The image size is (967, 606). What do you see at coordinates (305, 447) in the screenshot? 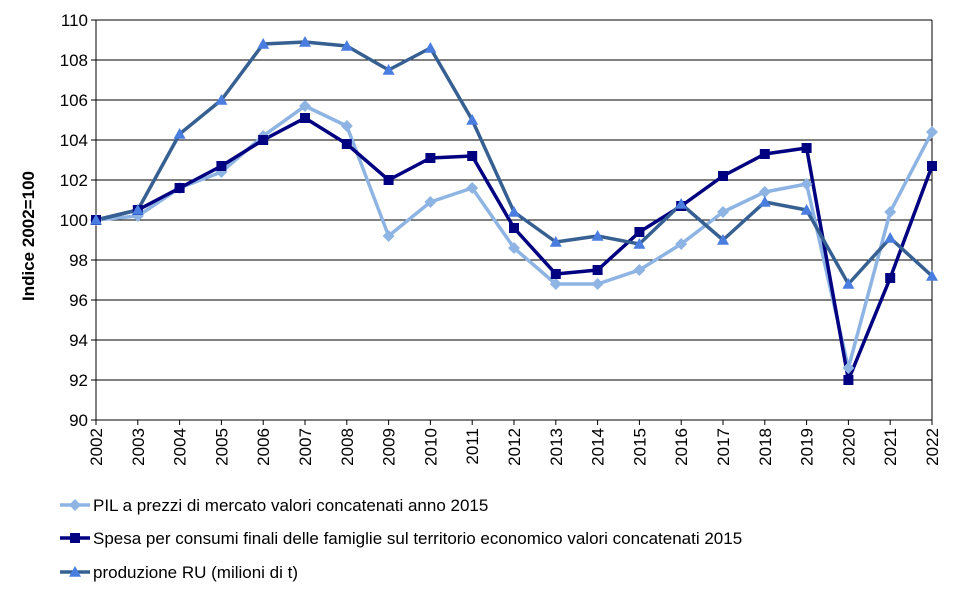
I see `x-tick-label: 2007` at bounding box center [305, 447].